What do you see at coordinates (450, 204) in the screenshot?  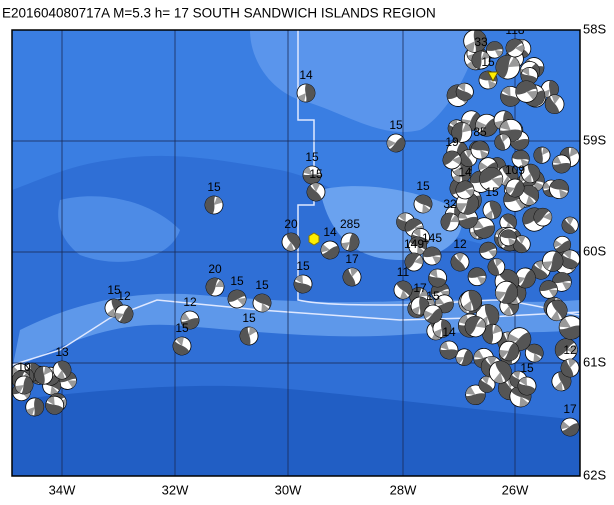 I see `depth-label: 32` at bounding box center [450, 204].